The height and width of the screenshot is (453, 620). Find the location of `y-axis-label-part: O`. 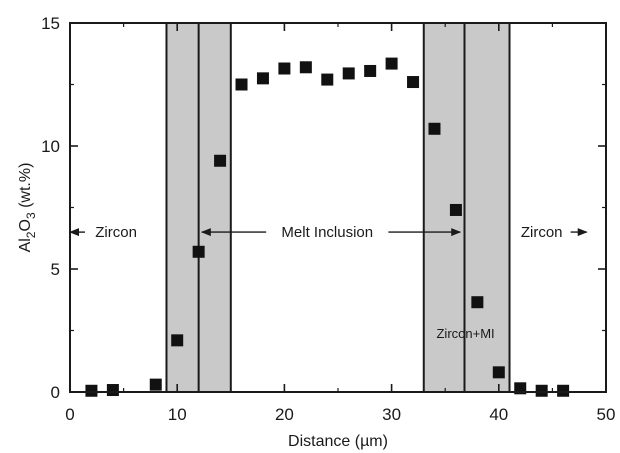

y-axis-label-part: O is located at coordinates (25, 225).